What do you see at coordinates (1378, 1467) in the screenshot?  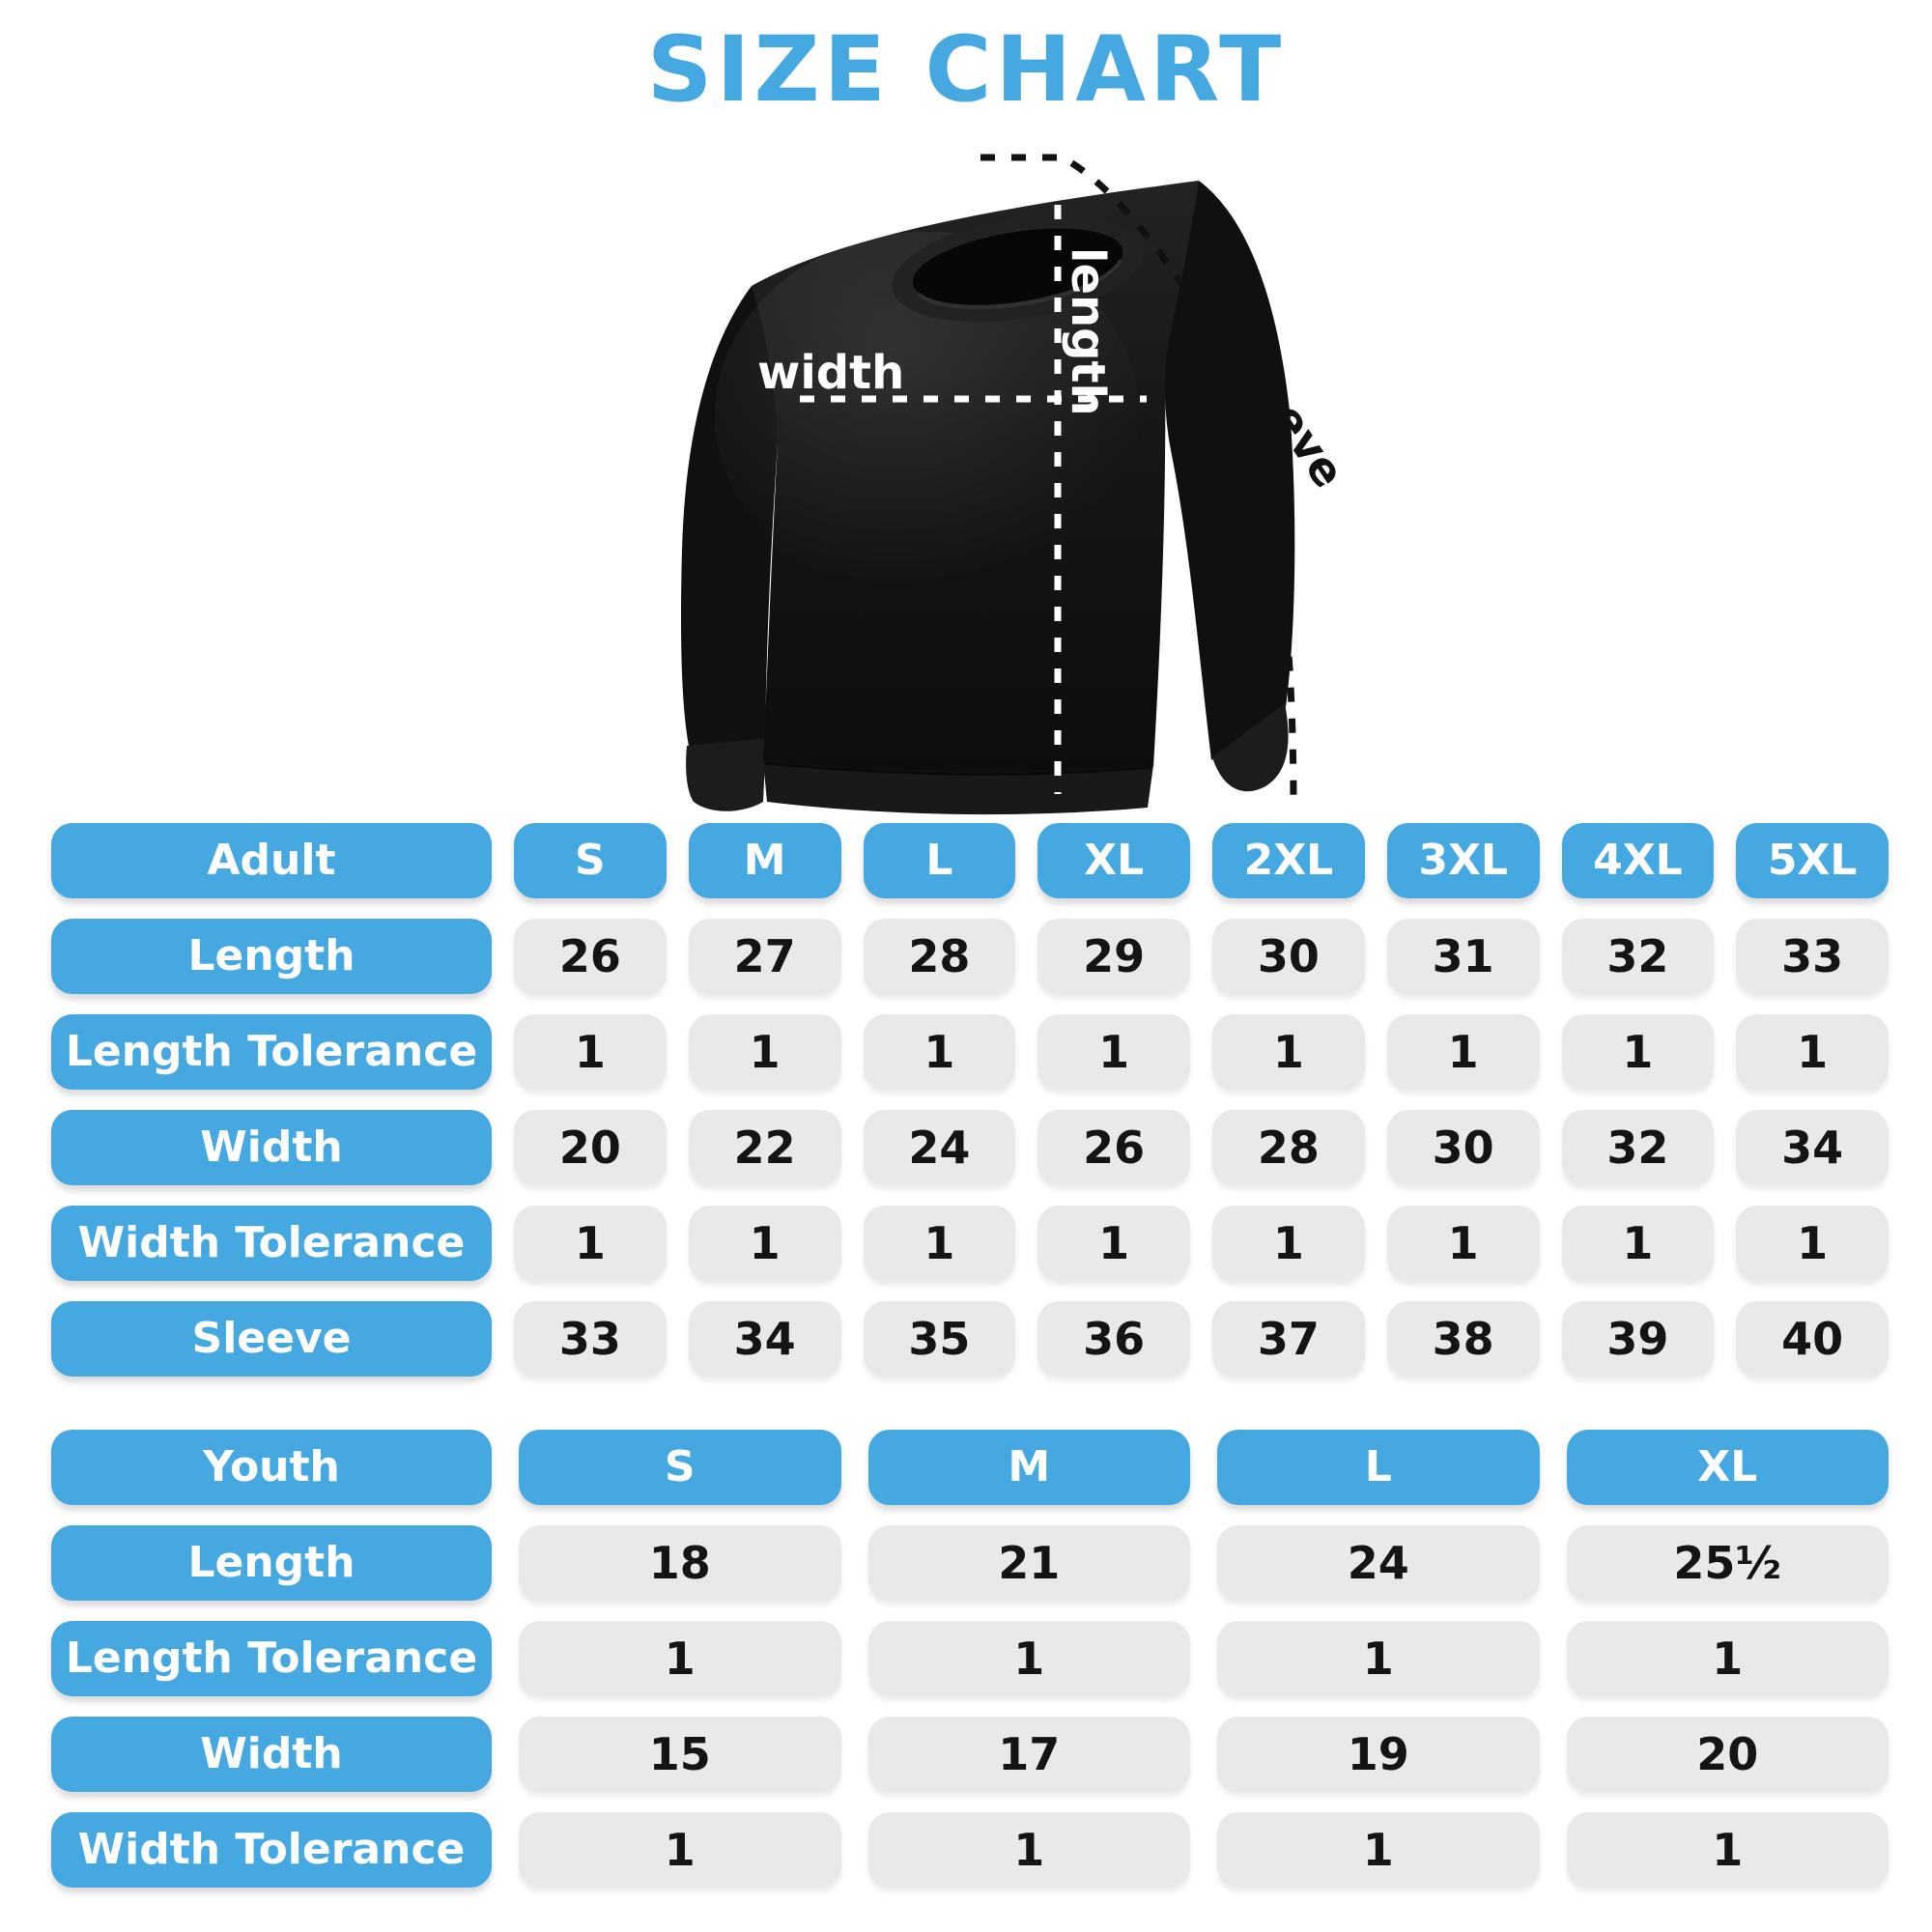 I see `youth-header-size-l: L` at bounding box center [1378, 1467].